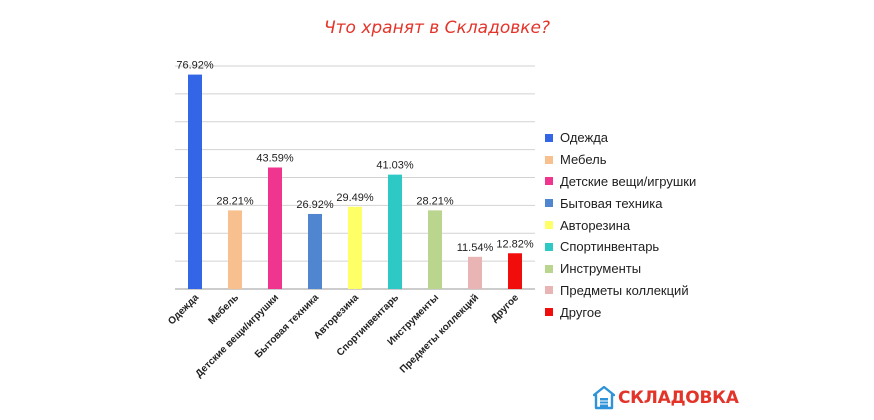 Image resolution: width=874 pixels, height=420 pixels. Describe the element at coordinates (195, 66) in the screenshot. I see `bar-value-label: 76.92%` at that location.